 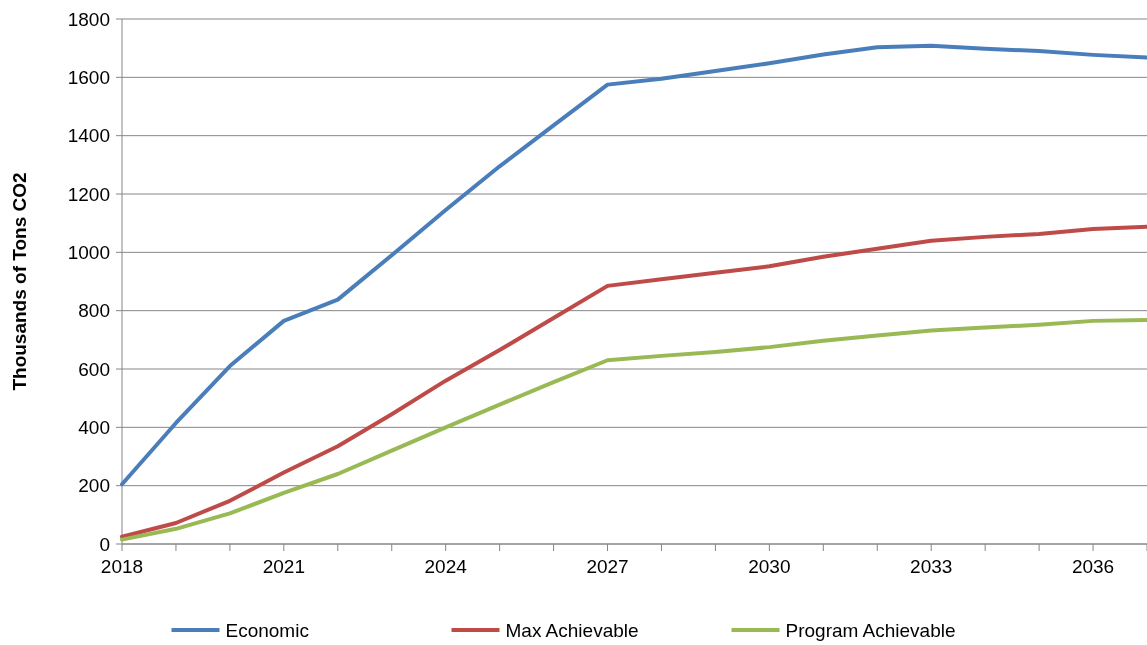 What do you see at coordinates (283, 566) in the screenshot?
I see `x-tick-label: 2021` at bounding box center [283, 566].